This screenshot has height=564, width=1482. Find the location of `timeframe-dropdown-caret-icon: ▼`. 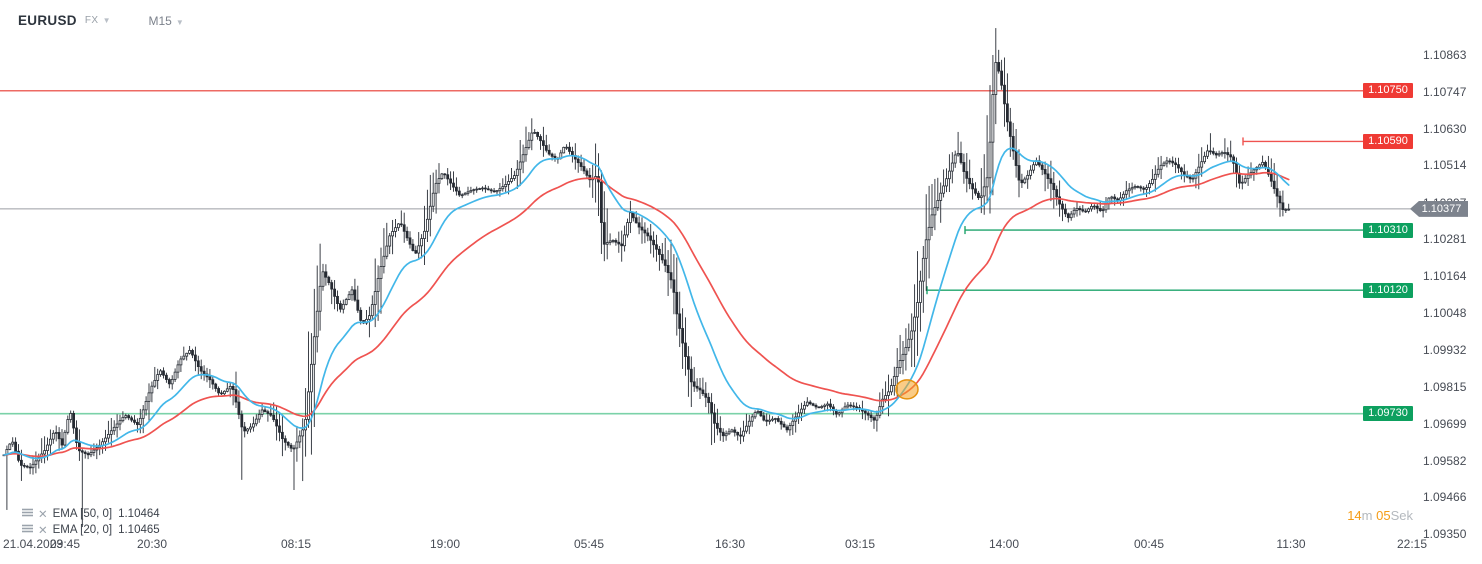

timeframe-dropdown-caret-icon: ▼ is located at coordinates (179, 22).